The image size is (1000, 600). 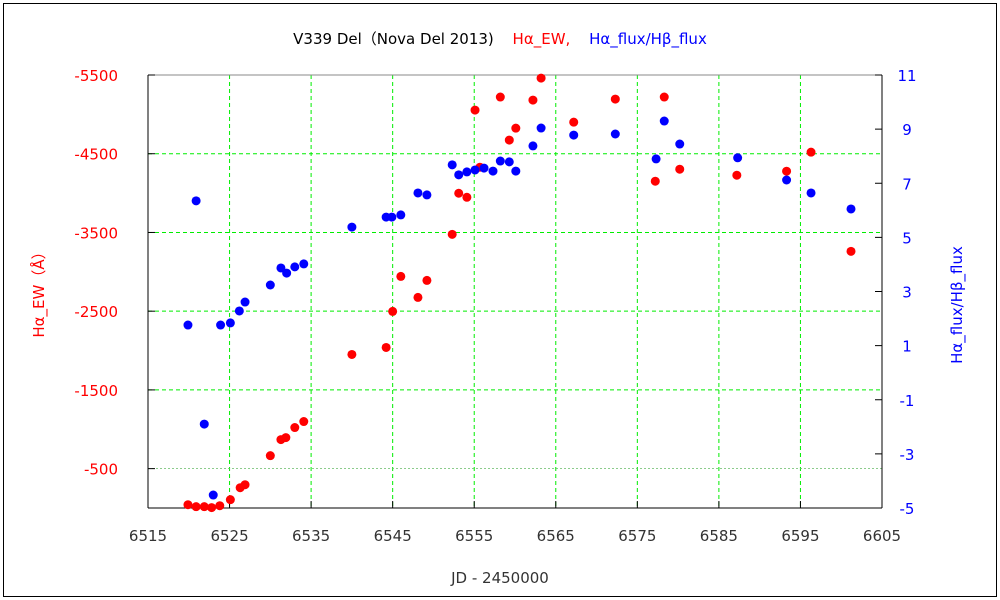 I want to click on y-left-tick-label: -3500, so click(x=96, y=233).